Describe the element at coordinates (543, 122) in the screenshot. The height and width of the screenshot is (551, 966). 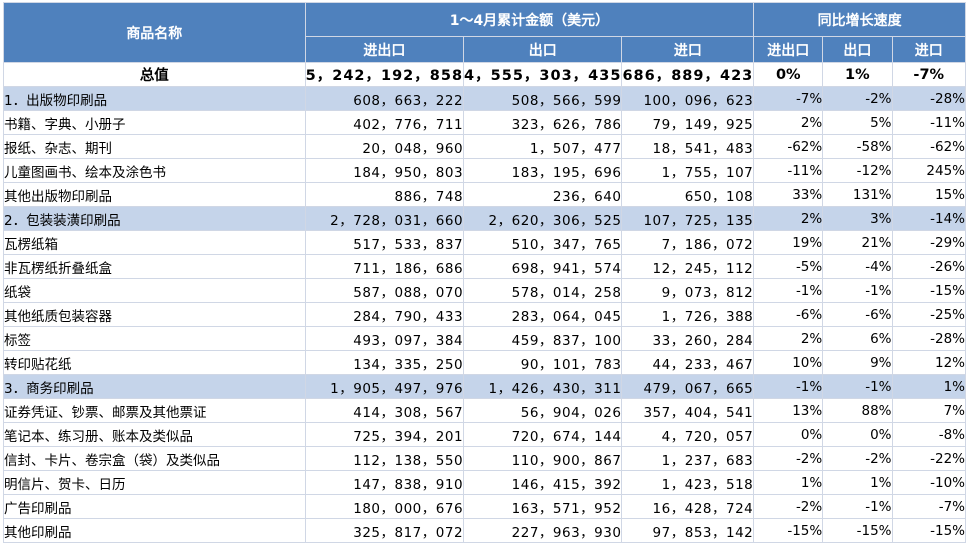
I see `cell-export: 323，626，786` at that location.